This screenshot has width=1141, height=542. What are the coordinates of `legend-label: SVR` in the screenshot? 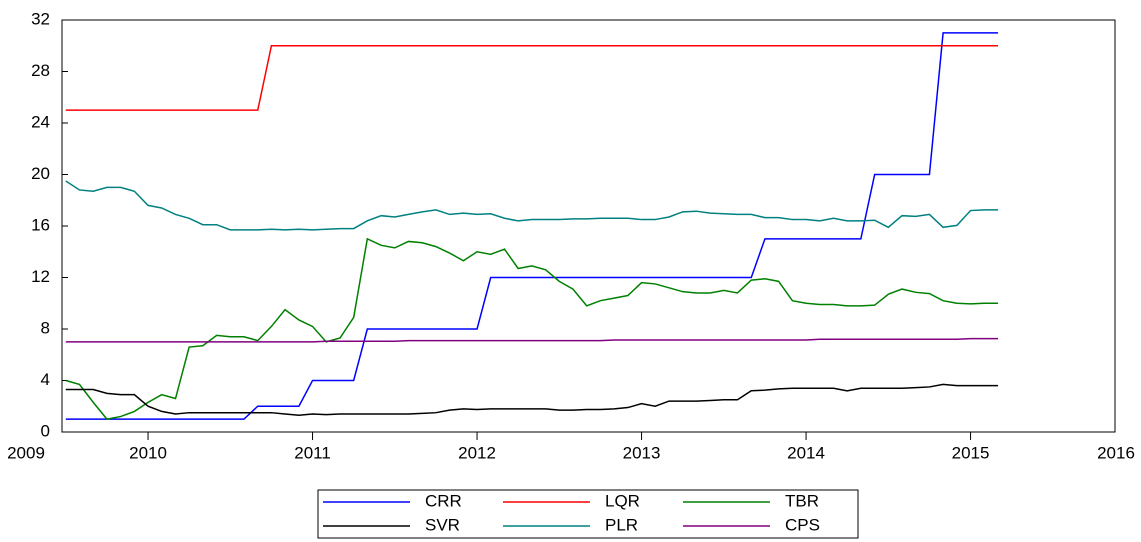 It's located at (442, 524).